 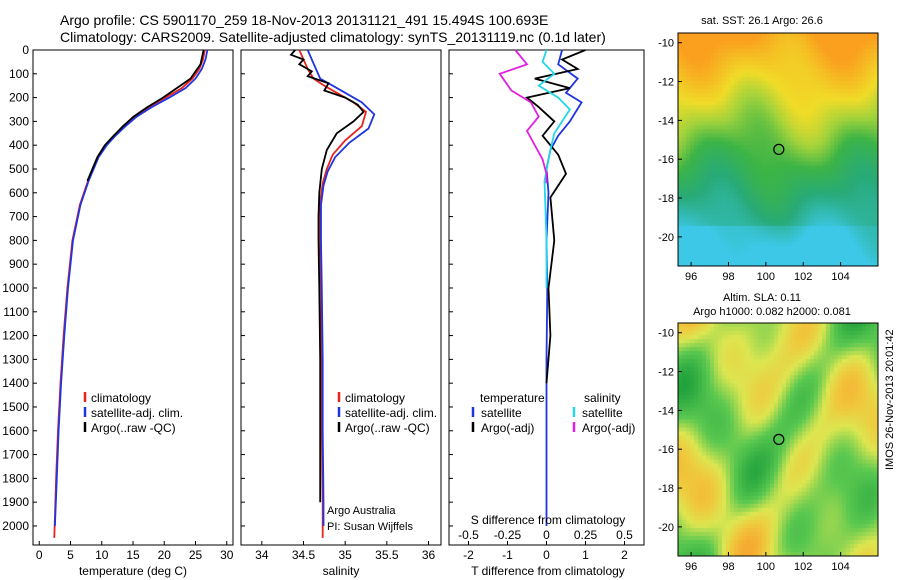 What do you see at coordinates (15, 336) in the screenshot?
I see `y-tick-label: 1200` at bounding box center [15, 336].